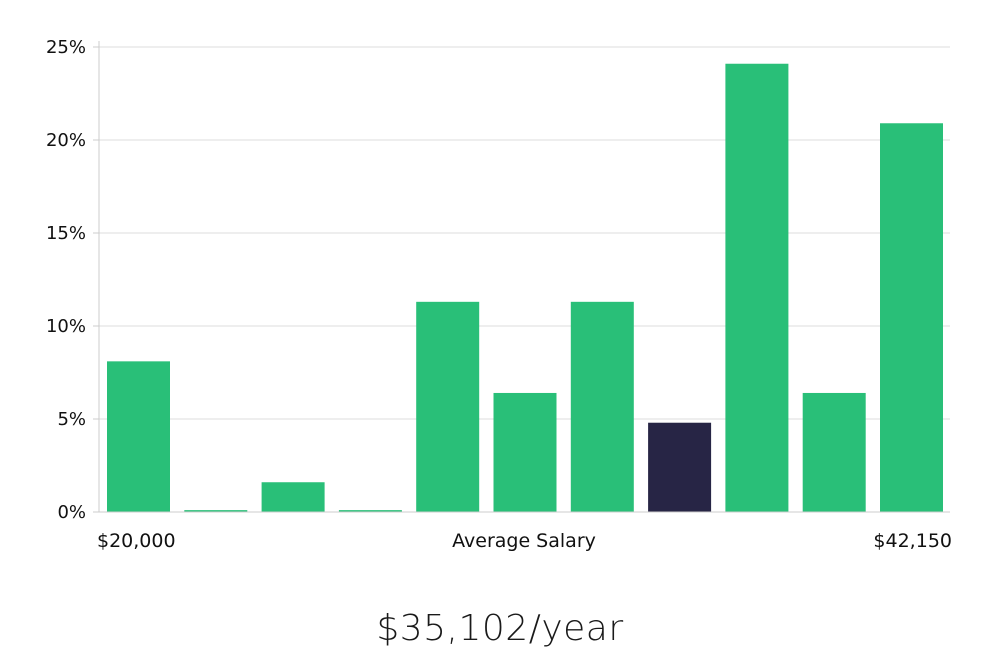 This screenshot has width=1000, height=660. I want to click on average-salary-value: $35,102/year, so click(500, 628).